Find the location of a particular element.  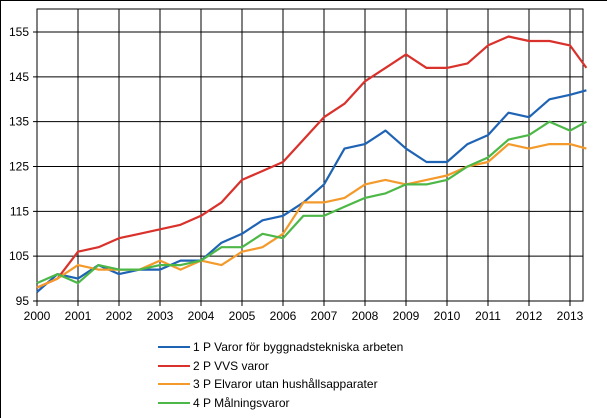

legend-swatch-red is located at coordinates (174, 365).